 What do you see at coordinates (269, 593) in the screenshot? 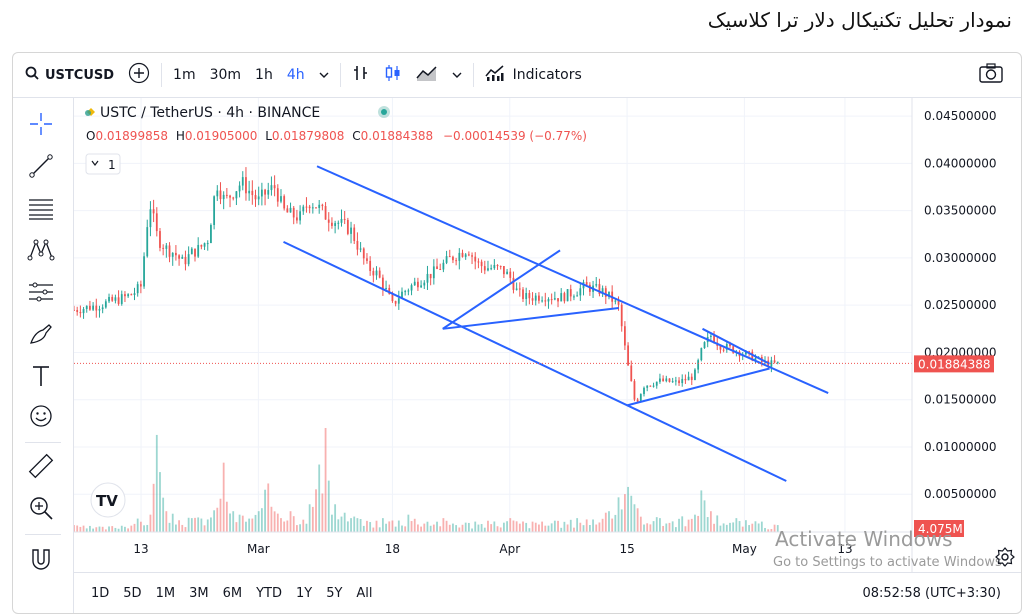
I see `range-ytd: YTD` at bounding box center [269, 593].